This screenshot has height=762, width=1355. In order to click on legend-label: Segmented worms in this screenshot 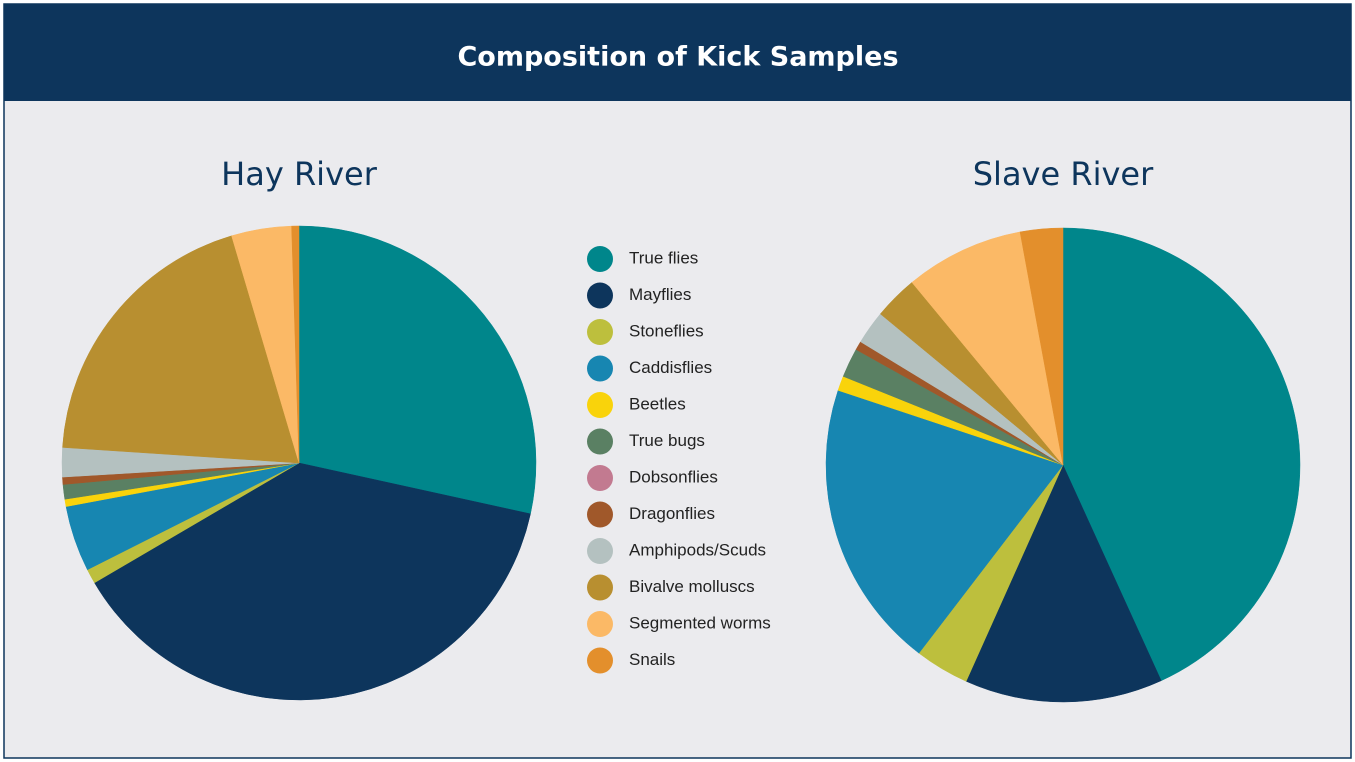, I will do `click(700, 622)`.